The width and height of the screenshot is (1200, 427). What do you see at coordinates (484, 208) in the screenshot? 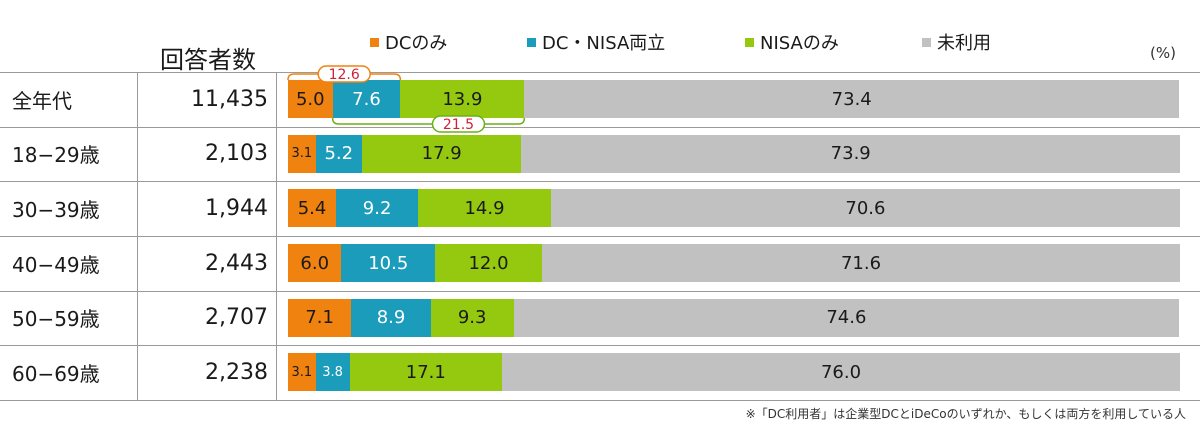
I see `bar-segment: 14.9` at bounding box center [484, 208].